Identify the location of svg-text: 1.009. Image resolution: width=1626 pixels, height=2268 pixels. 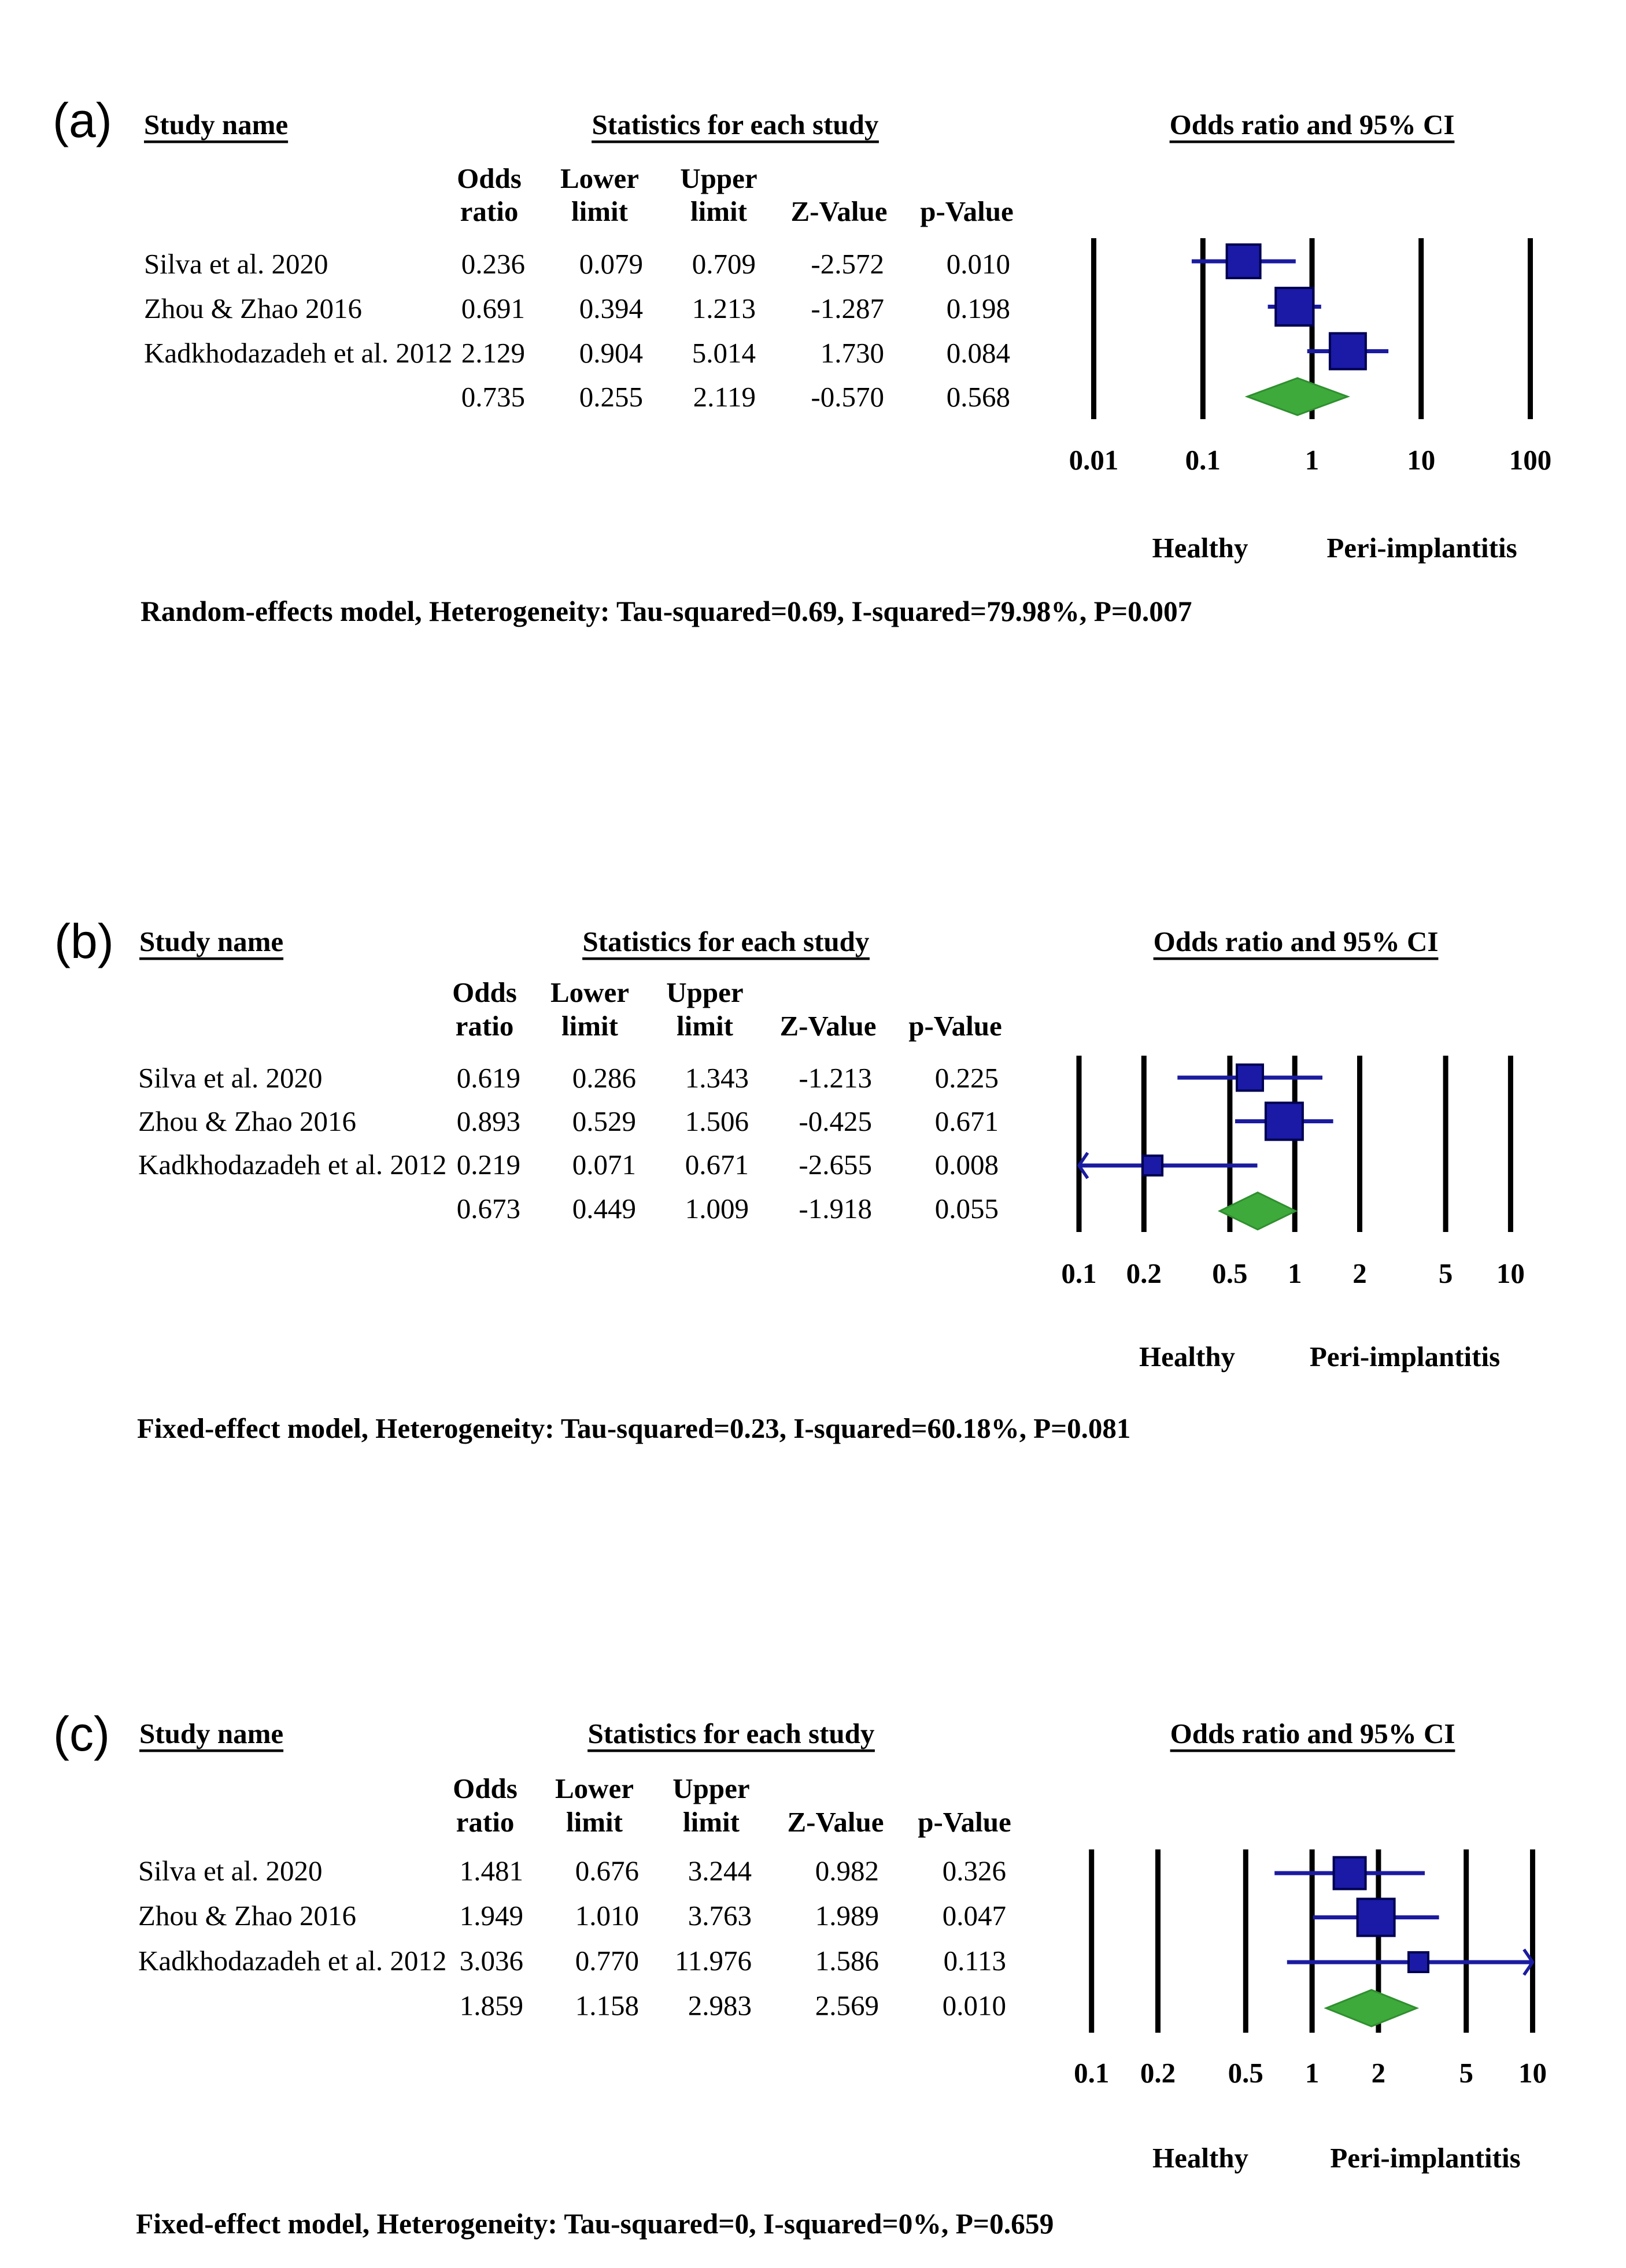
(717, 1208).